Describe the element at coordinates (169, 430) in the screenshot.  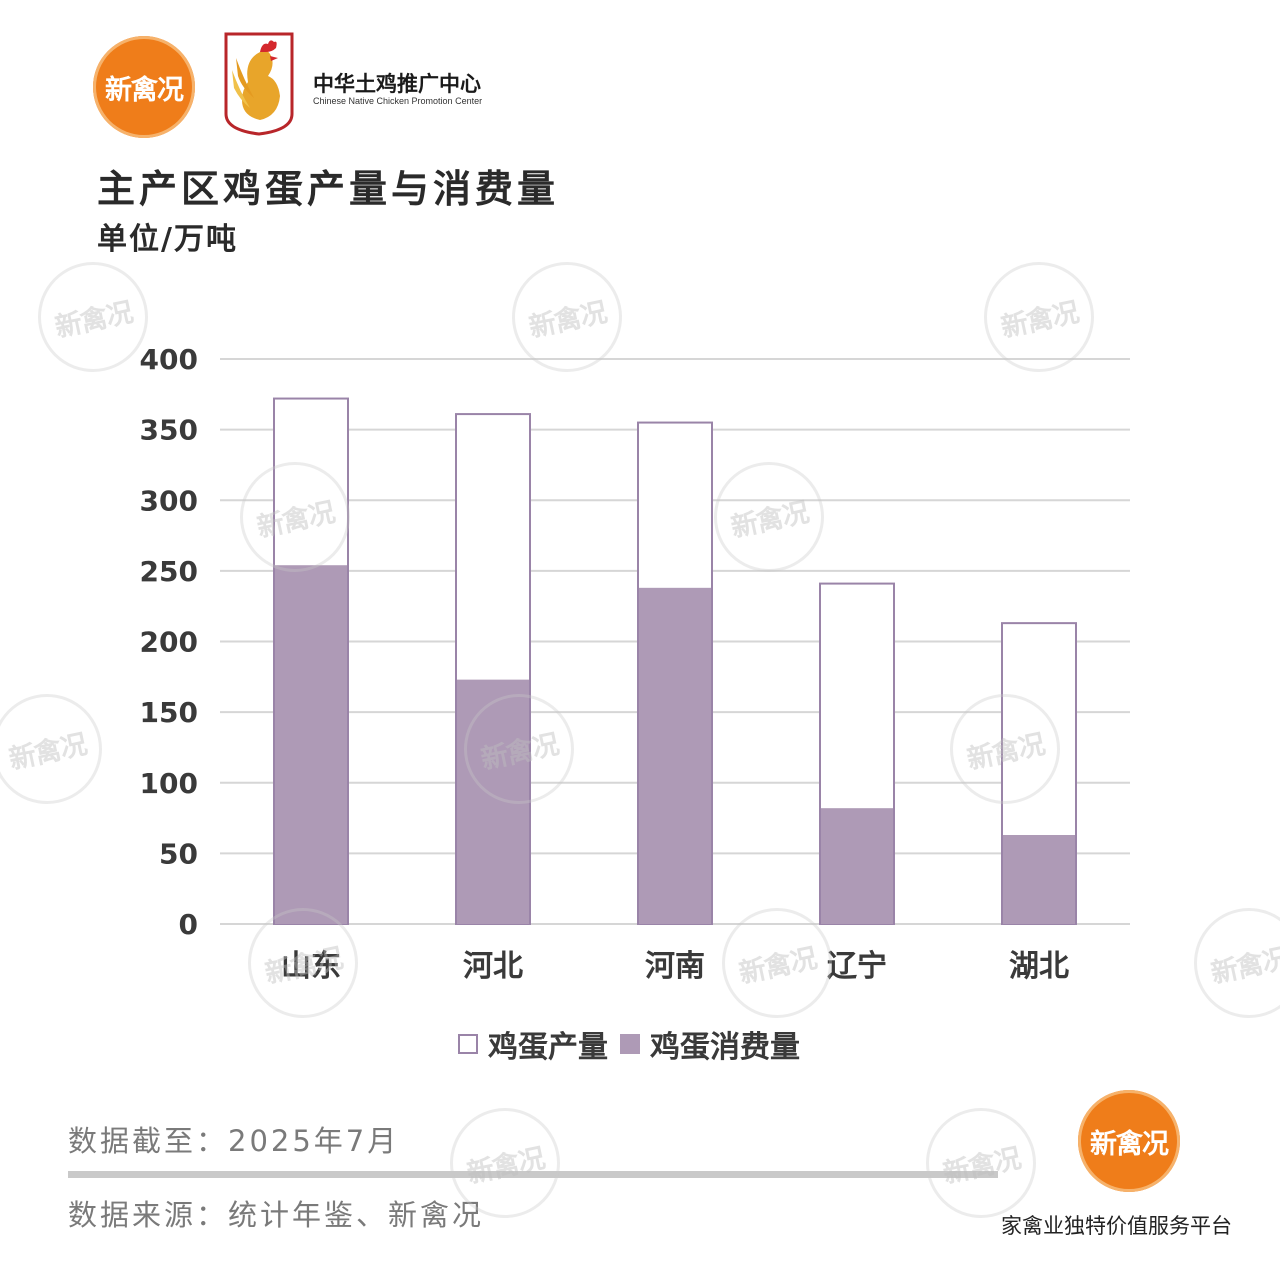
I see `y-tick-label: 350` at that location.